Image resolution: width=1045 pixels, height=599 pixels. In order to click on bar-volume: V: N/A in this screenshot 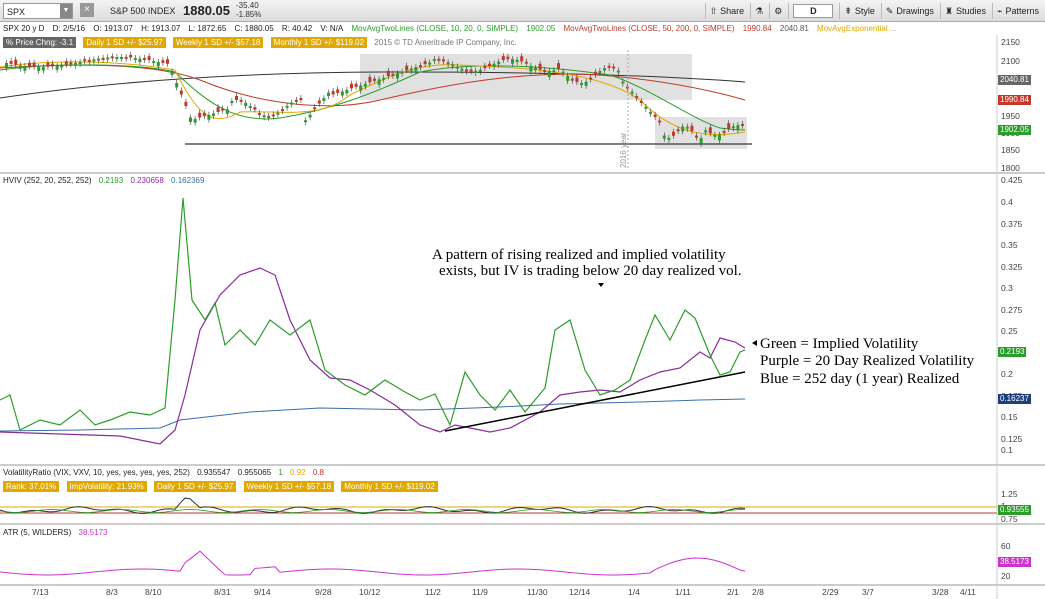, I will do `click(332, 28)`.